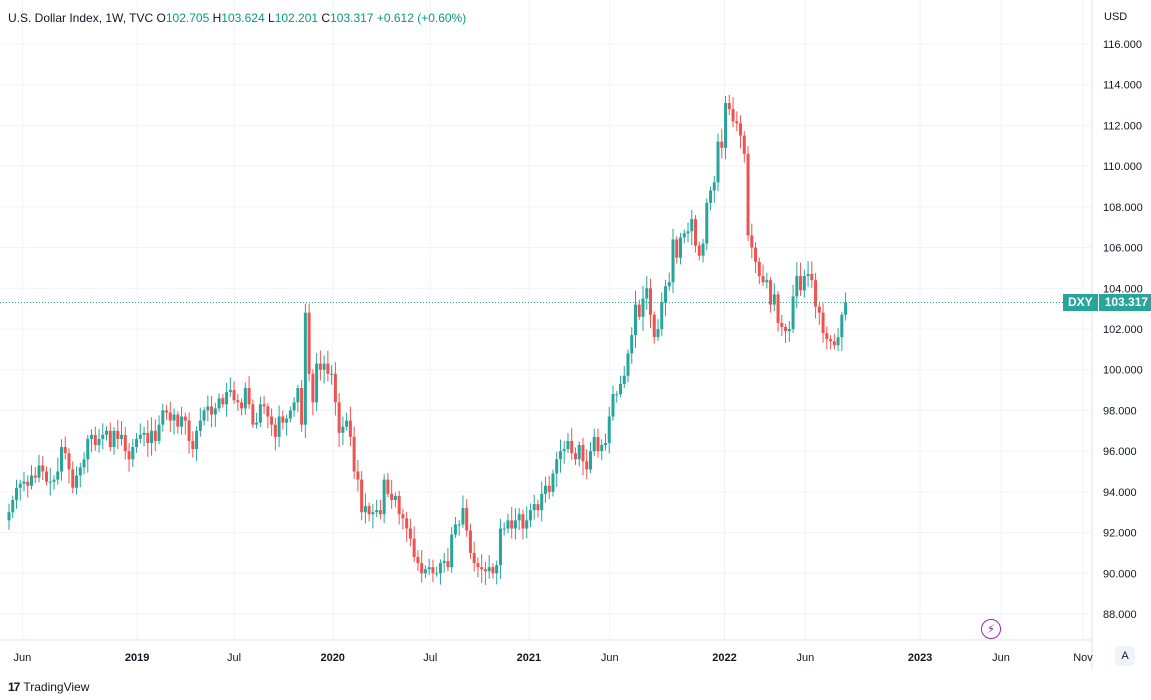 The width and height of the screenshot is (1151, 700). Describe the element at coordinates (234, 658) in the screenshot. I see `x-tick-label: Jul` at that location.